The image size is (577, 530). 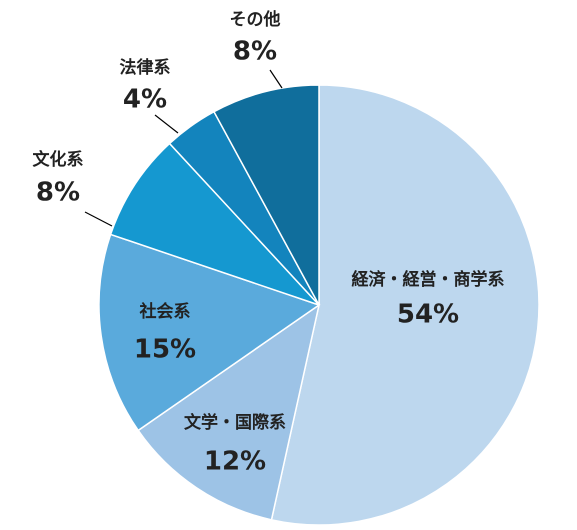 What do you see at coordinates (145, 100) in the screenshot?
I see `value-label: 4%` at bounding box center [145, 100].